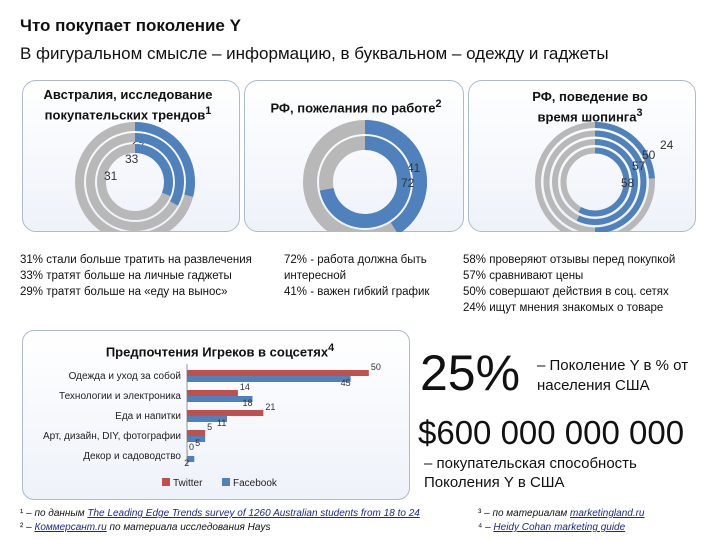 The height and width of the screenshot is (540, 720). I want to click on bar-value-label: 11, so click(221, 423).